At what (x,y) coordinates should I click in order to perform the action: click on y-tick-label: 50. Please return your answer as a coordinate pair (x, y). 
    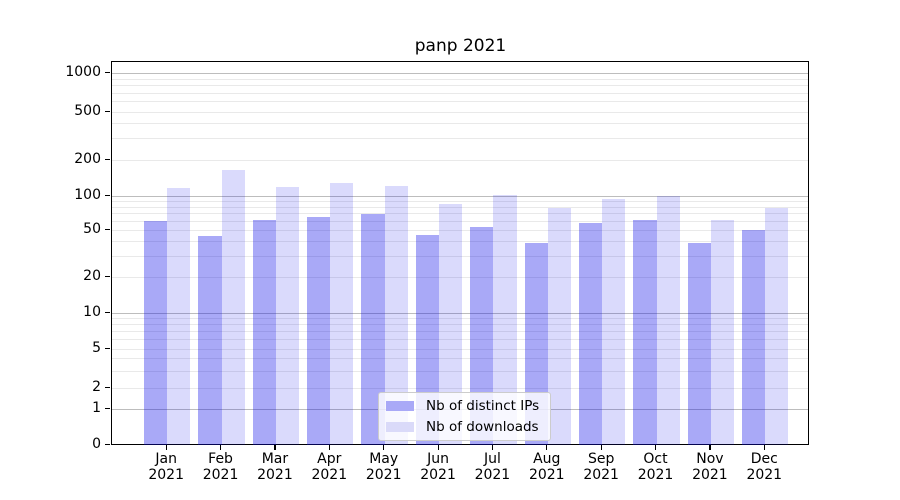
    Looking at the image, I should click on (92, 228).